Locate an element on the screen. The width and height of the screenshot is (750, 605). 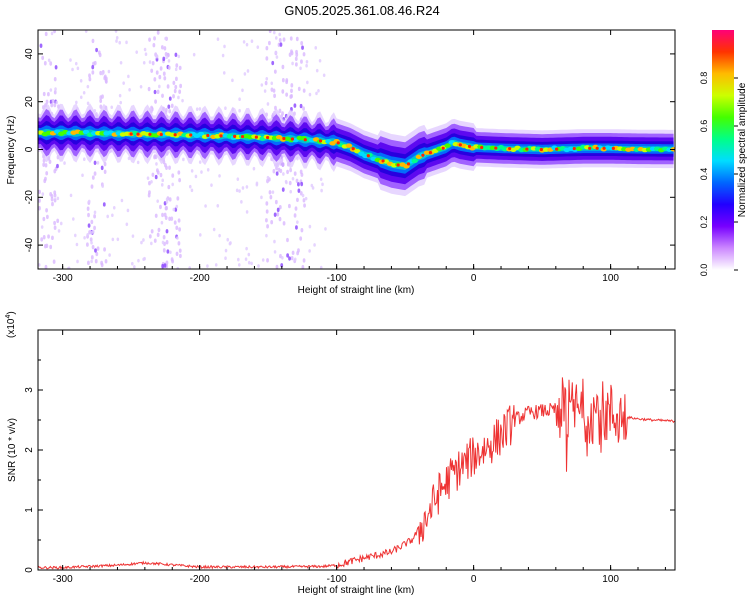
spectrogram-ylabel: Frequency (Hz) is located at coordinates (11, 150).